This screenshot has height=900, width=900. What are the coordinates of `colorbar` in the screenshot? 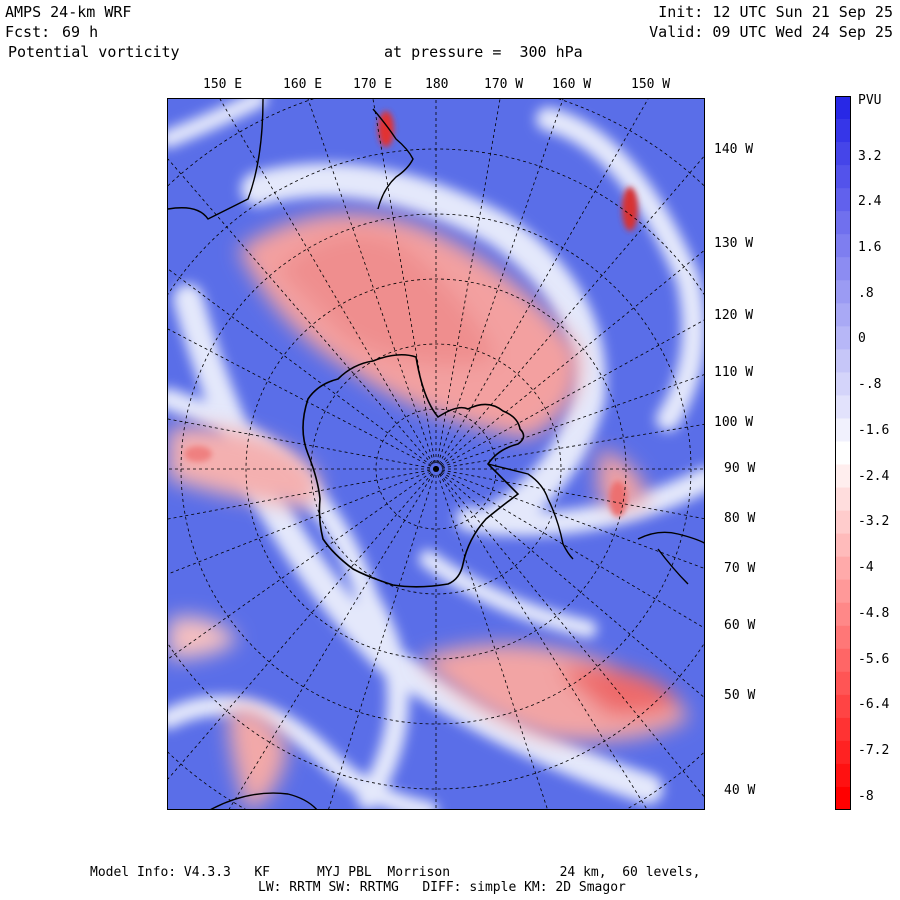 It's located at (843, 453).